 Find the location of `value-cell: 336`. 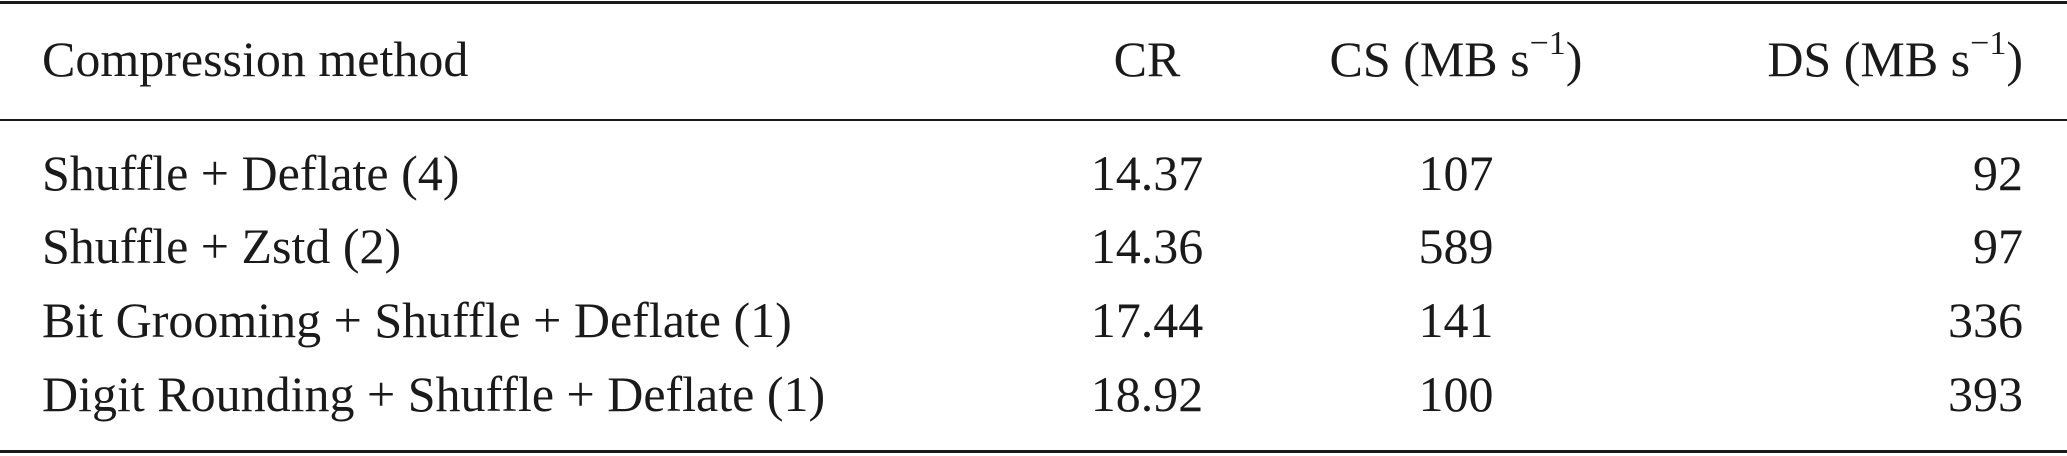

value-cell: 336 is located at coordinates (1985, 320).